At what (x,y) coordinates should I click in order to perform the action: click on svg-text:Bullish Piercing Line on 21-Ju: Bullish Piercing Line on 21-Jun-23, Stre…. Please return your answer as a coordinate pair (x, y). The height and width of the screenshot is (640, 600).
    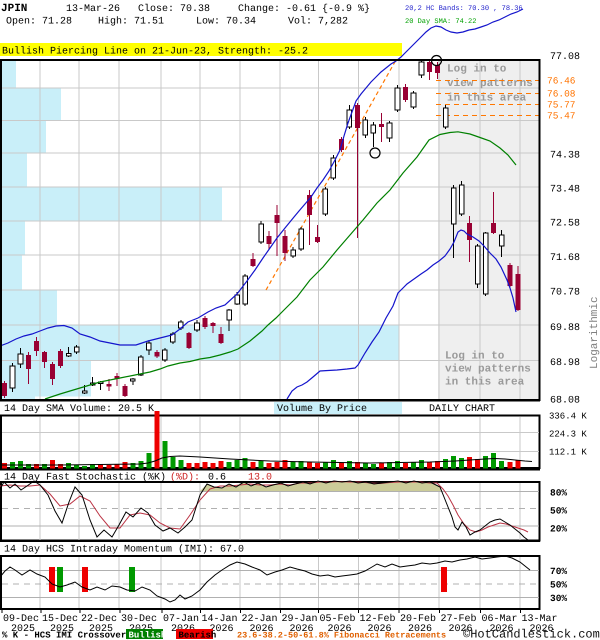
    Looking at the image, I should click on (155, 52).